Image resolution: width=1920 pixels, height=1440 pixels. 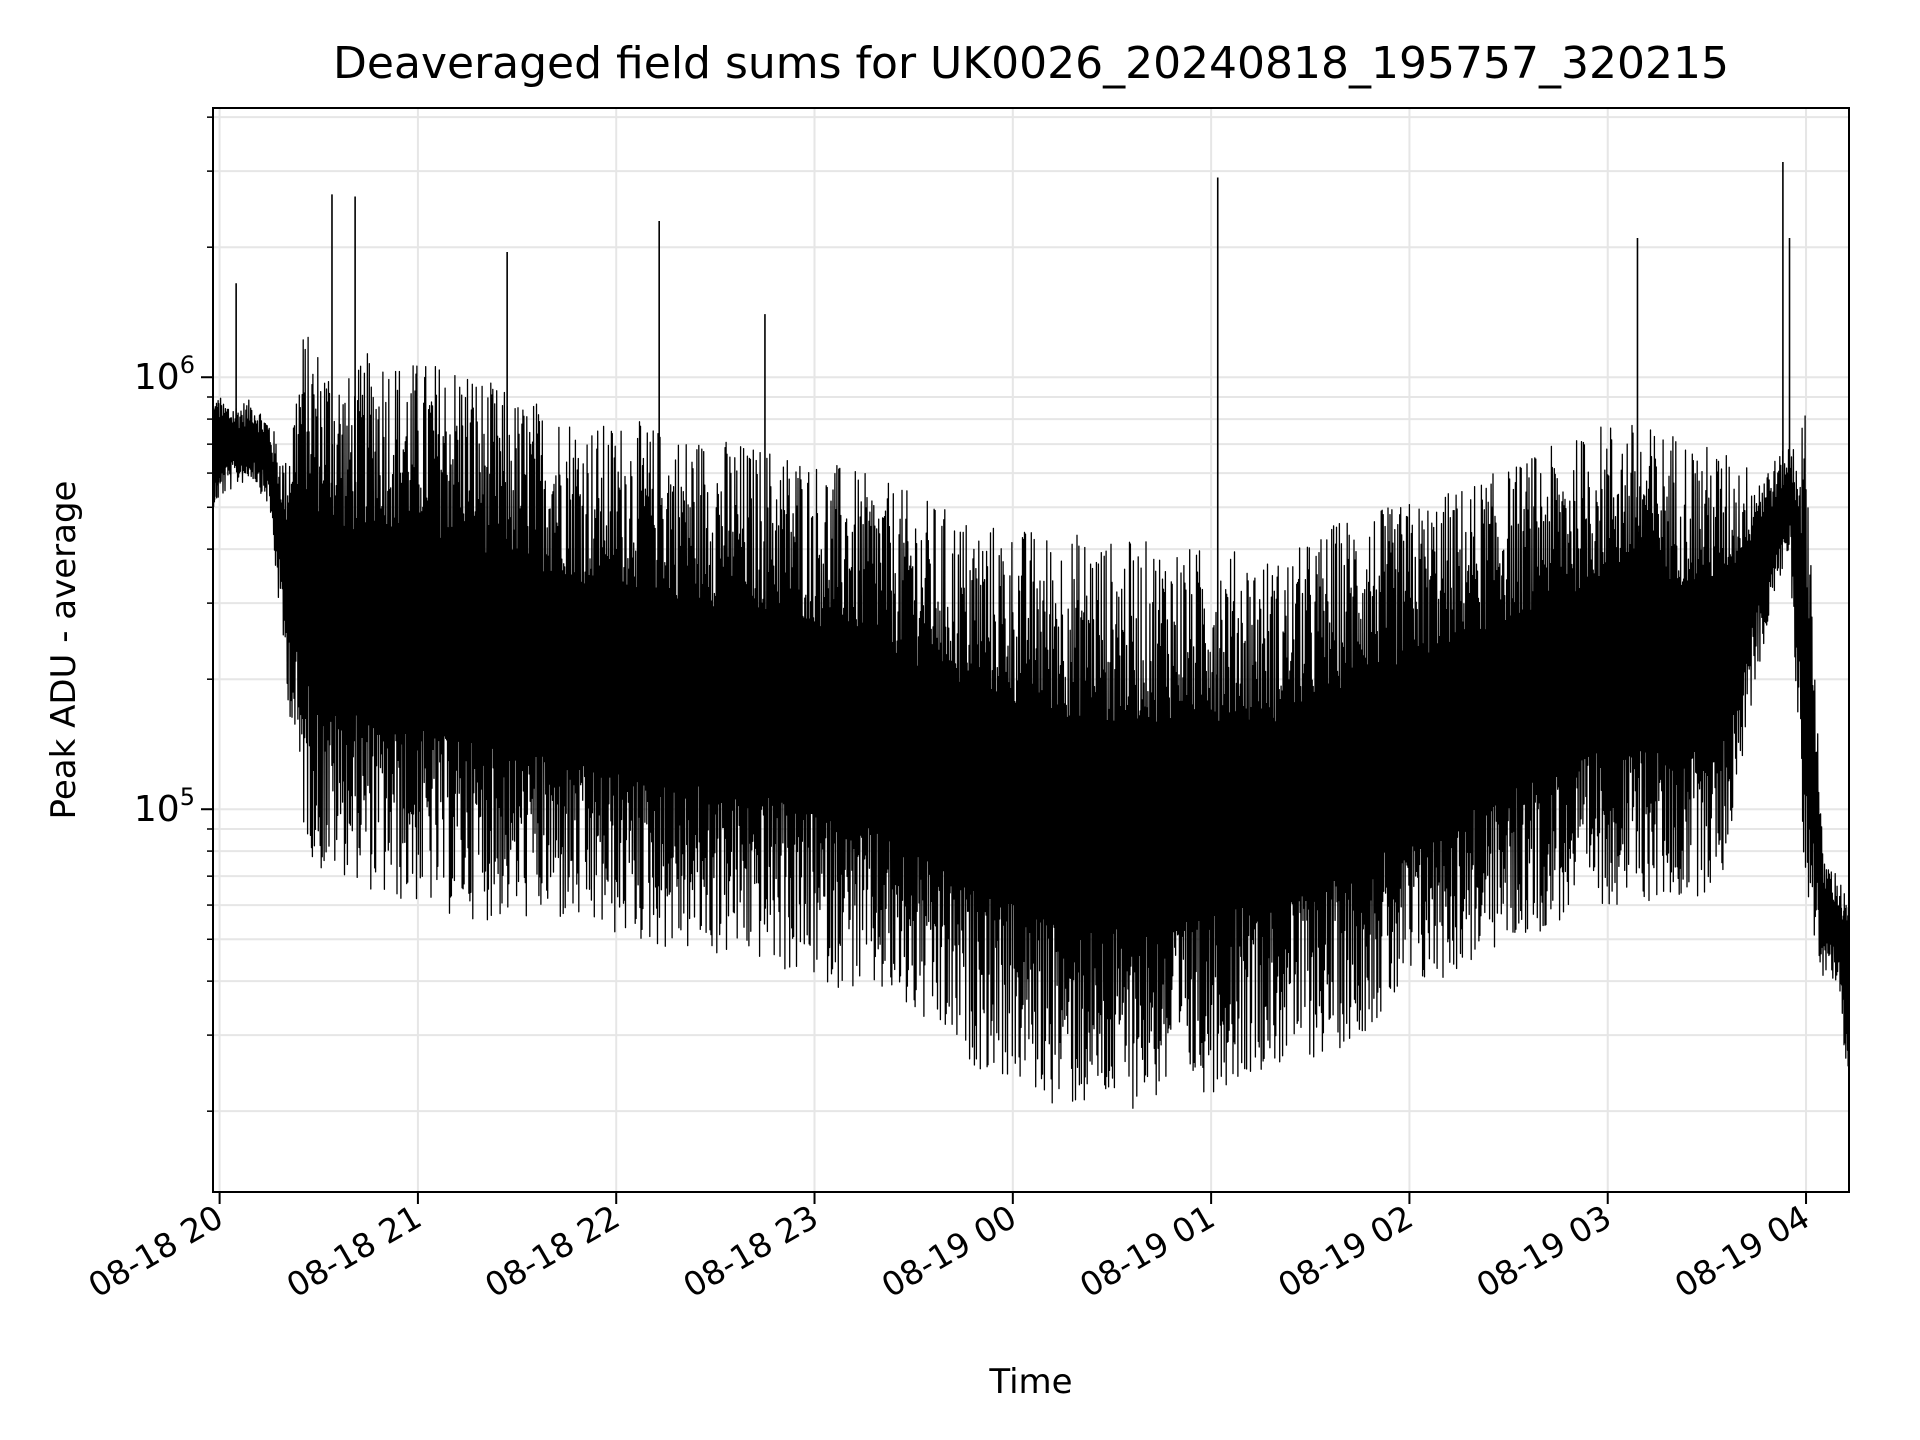 What do you see at coordinates (751, 1251) in the screenshot?
I see `x-tick-label: 08-18 23` at bounding box center [751, 1251].